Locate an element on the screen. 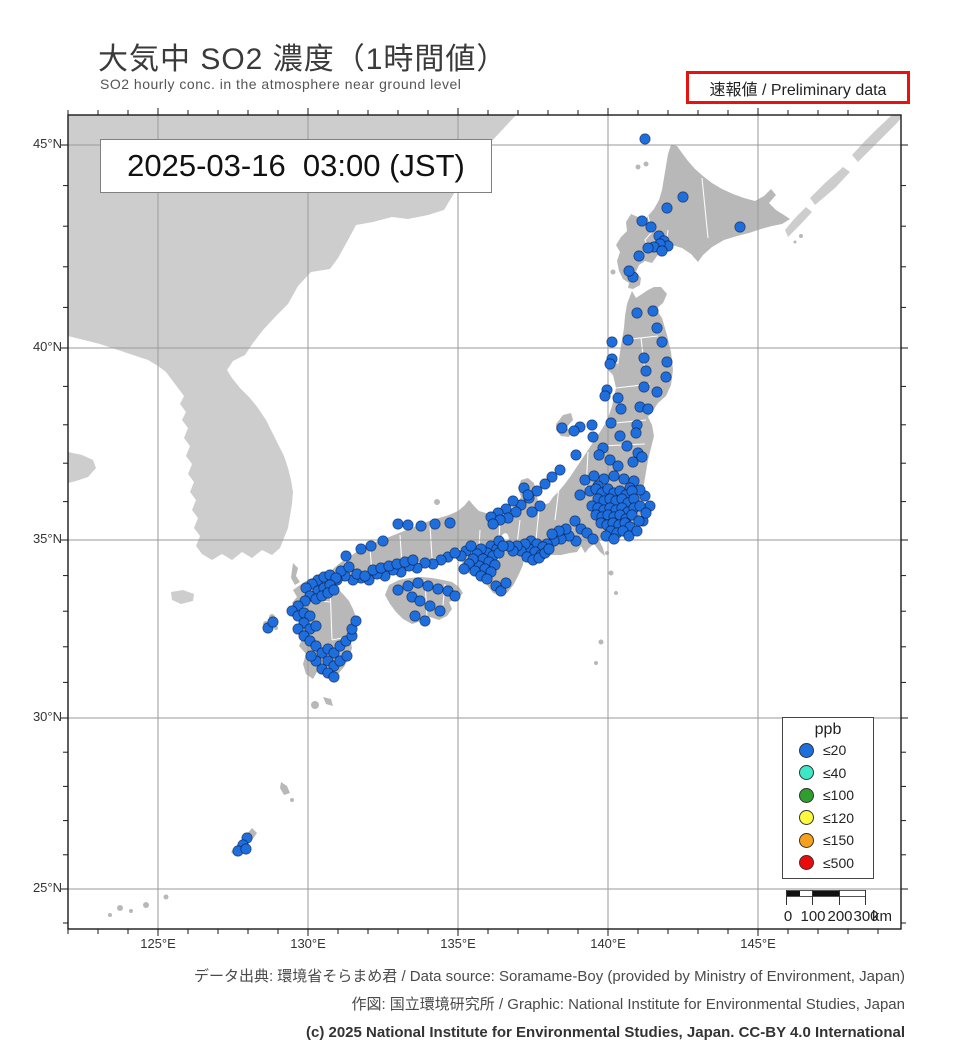 The height and width of the screenshot is (1060, 980). preliminary-data-label: 速報値 / Preliminary data is located at coordinates (798, 90).